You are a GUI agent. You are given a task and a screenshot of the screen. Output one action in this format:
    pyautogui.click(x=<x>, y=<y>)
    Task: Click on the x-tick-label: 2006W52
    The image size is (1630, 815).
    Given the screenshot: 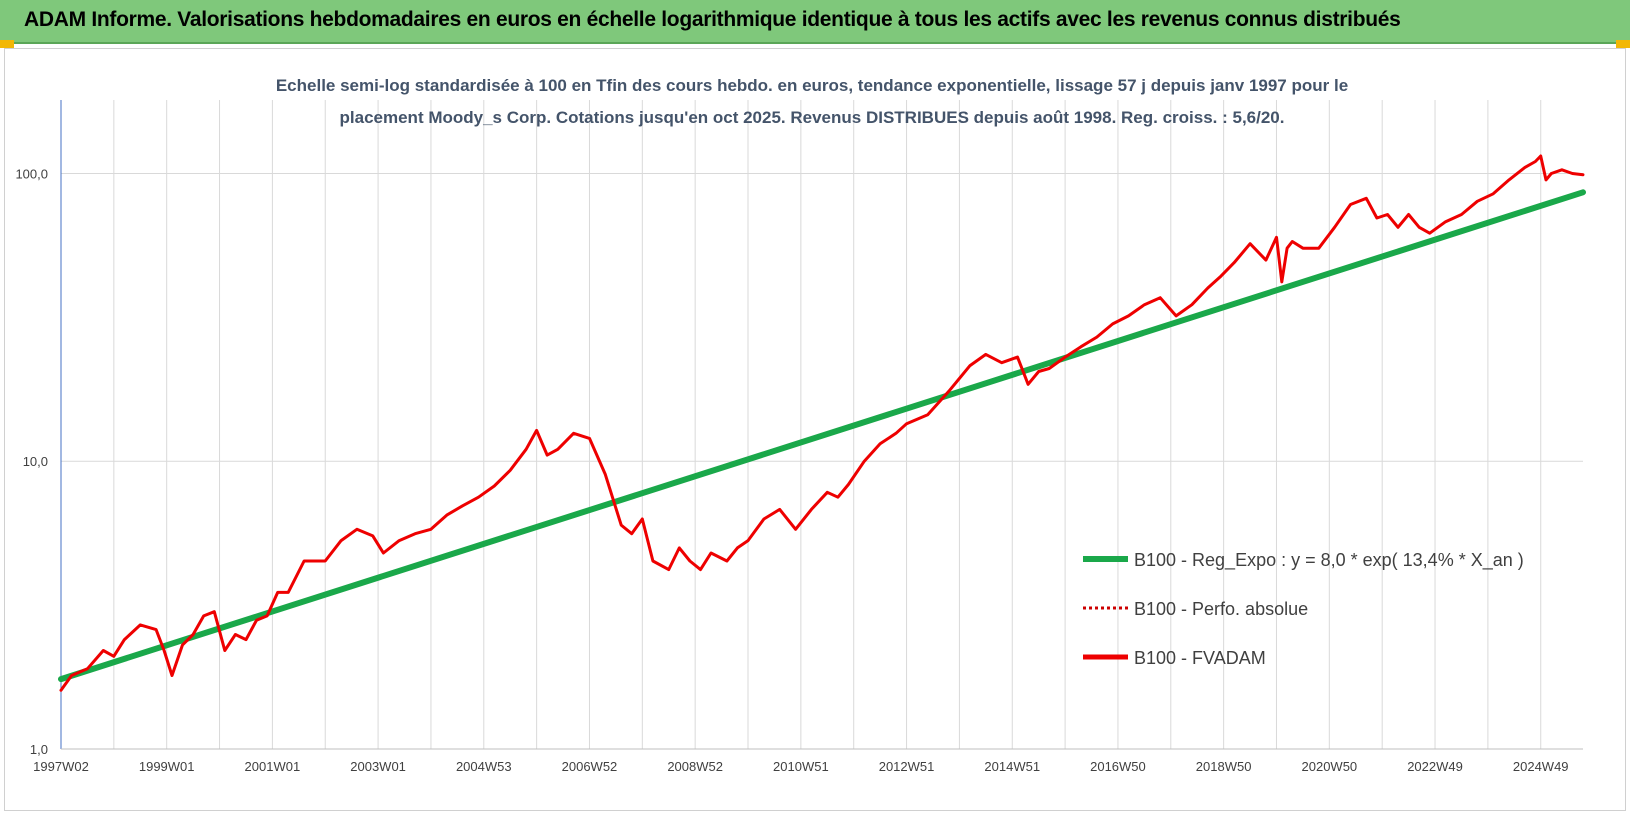 What is the action you would take?
    pyautogui.click(x=590, y=766)
    